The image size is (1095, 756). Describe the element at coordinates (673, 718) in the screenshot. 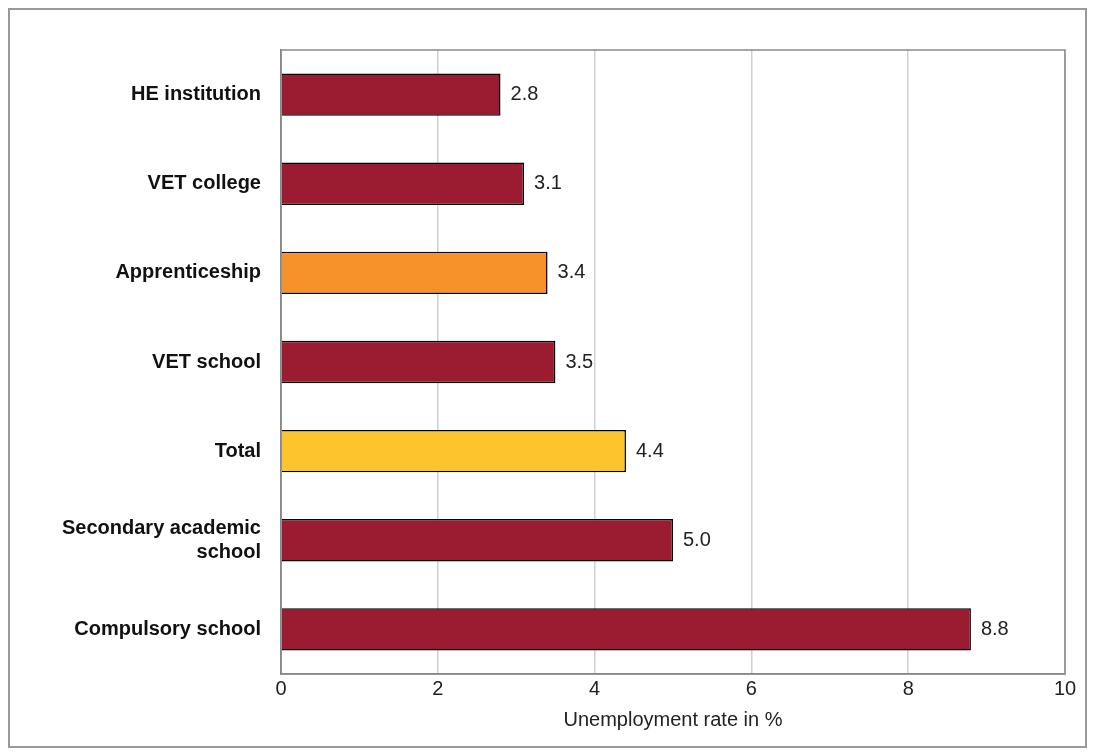

I see `x-axis-title: Unemployment rate in %` at that location.